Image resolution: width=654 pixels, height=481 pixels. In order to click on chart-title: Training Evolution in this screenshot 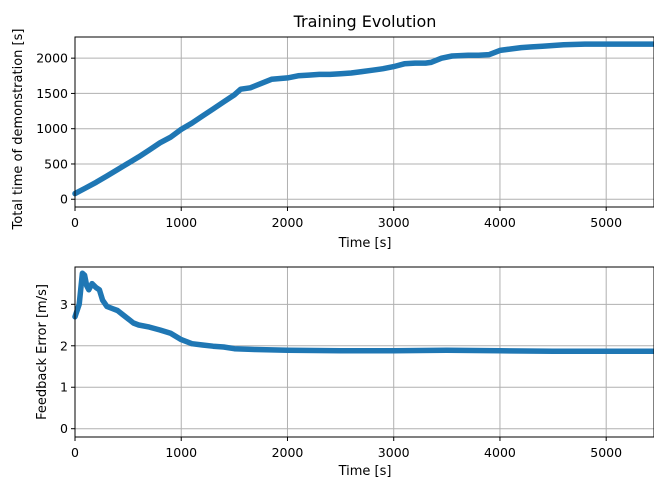, I will do `click(365, 21)`.